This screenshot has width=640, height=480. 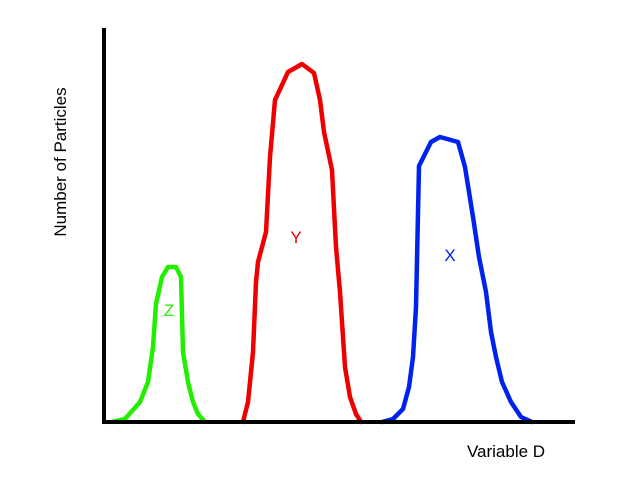 I want to click on series-curve-z, so click(x=158, y=344).